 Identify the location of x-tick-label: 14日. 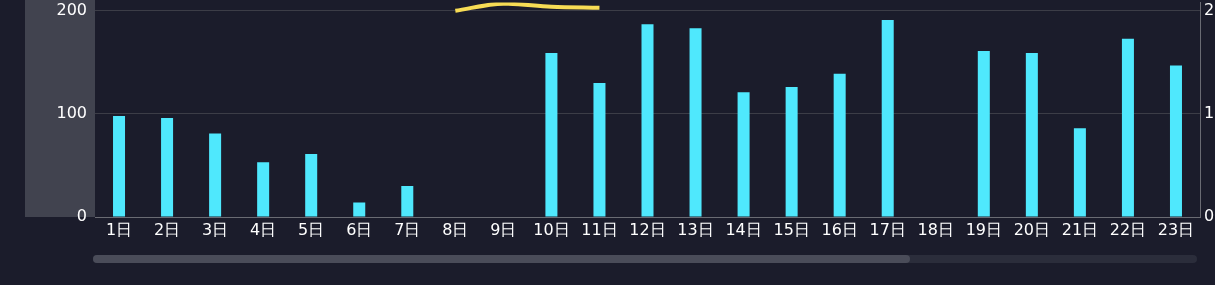
(743, 229).